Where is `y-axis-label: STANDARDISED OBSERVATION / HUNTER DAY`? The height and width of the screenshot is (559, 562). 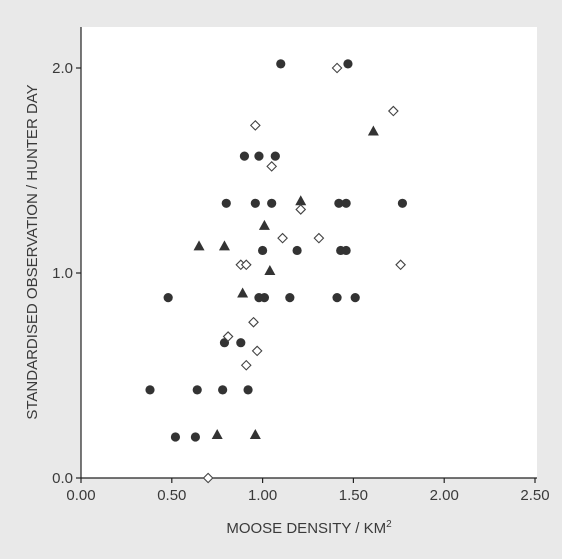
y-axis-label: STANDARDISED OBSERVATION / HUNTER DAY is located at coordinates (32, 251).